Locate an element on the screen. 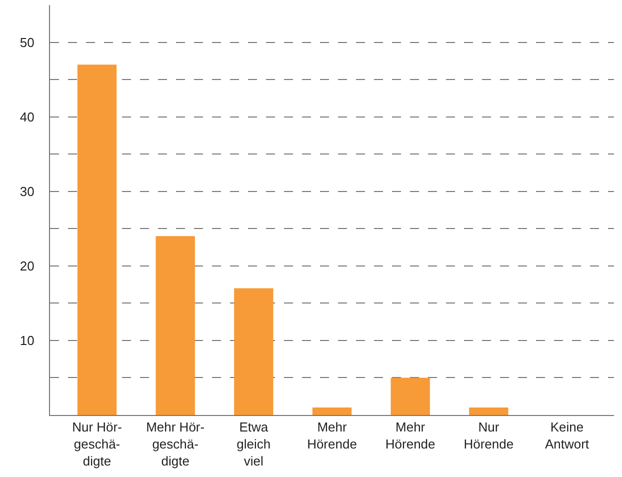 The image size is (622, 477). x-tick-label: Nur Hör- geschä- digte is located at coordinates (97, 444).